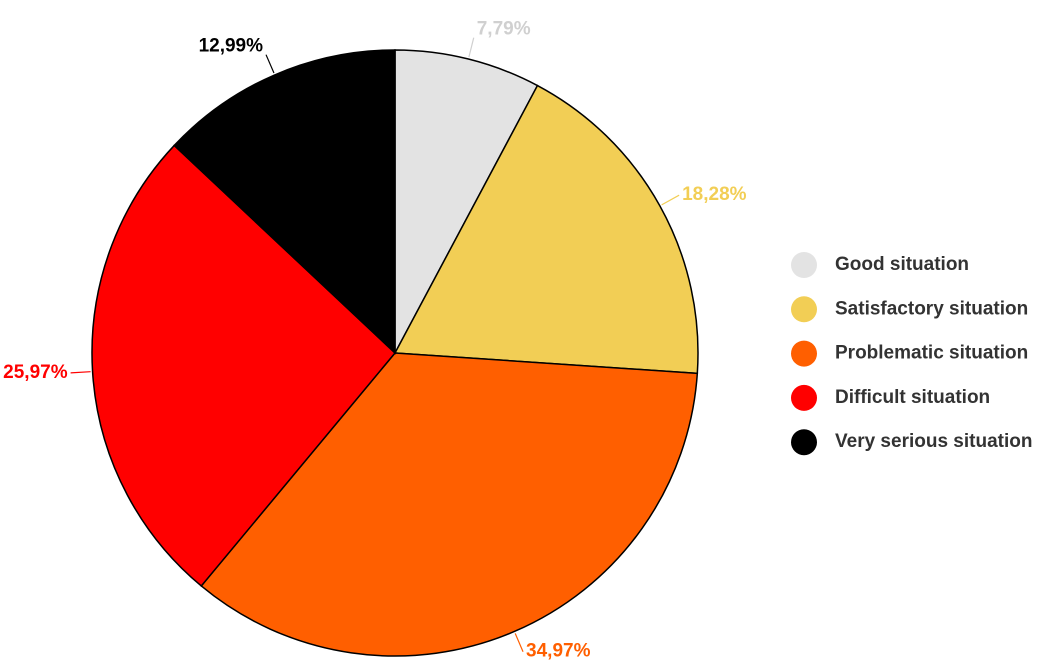 The height and width of the screenshot is (669, 1060). I want to click on data-label: 18,28%, so click(714, 194).